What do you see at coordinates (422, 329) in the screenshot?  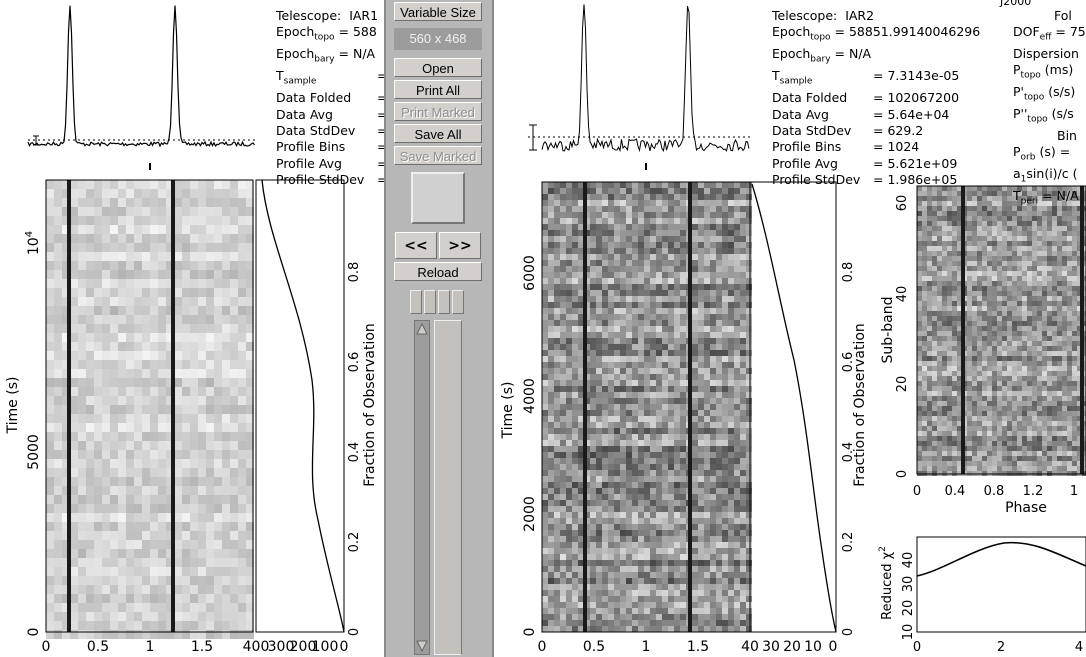 I see `scroll-up-arrow-icon` at bounding box center [422, 329].